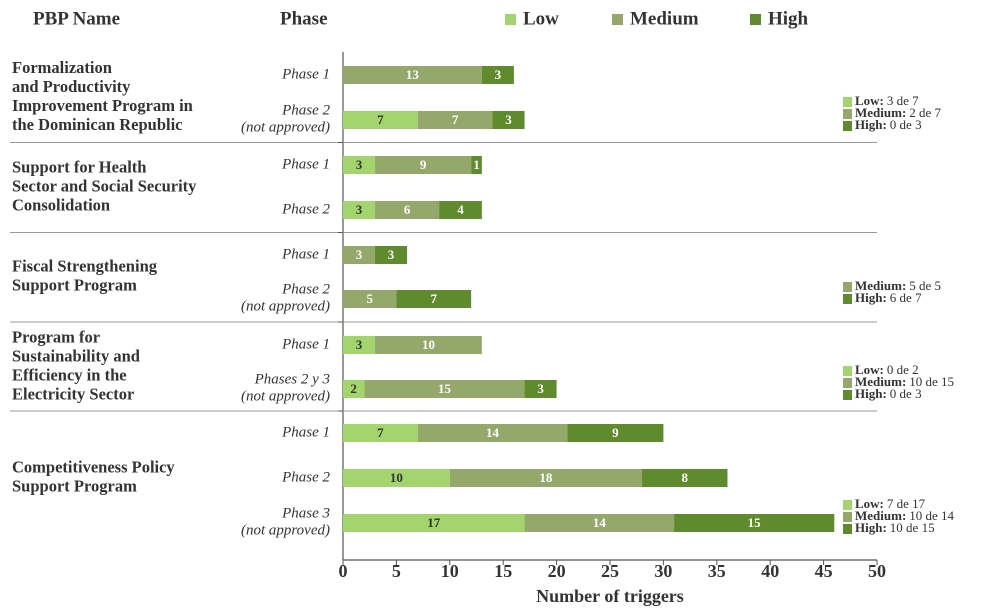 The image size is (982, 610). I want to click on annotation-value: 0 de 3, so click(906, 393).